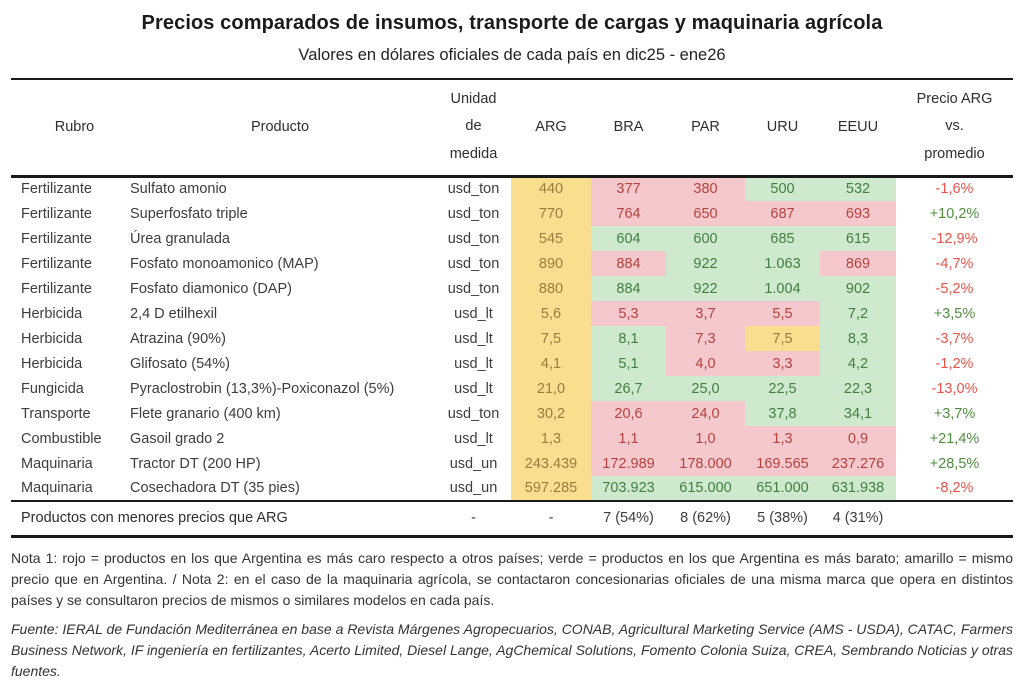 This screenshot has height=692, width=1024. I want to click on col-header-rubro: Rubro, so click(67, 129).